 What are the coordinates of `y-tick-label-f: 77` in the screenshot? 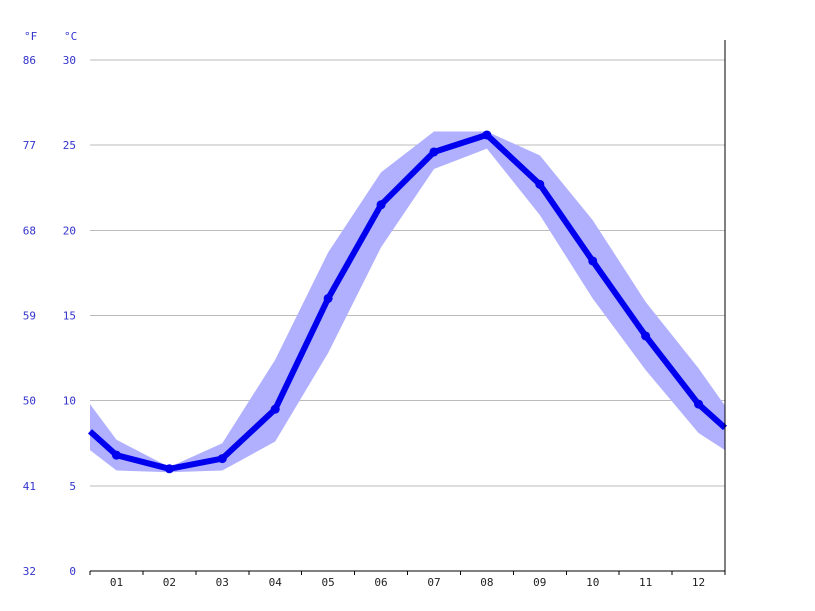 It's located at (29, 145).